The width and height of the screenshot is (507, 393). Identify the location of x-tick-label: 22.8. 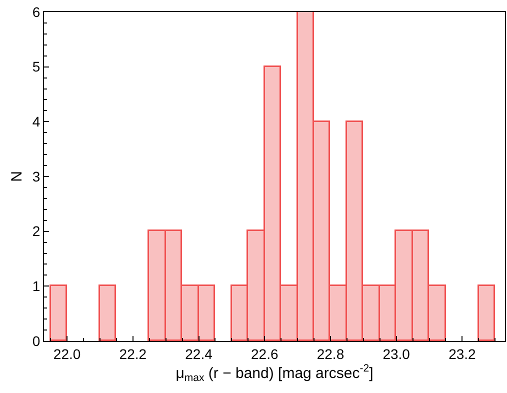
(330, 354).